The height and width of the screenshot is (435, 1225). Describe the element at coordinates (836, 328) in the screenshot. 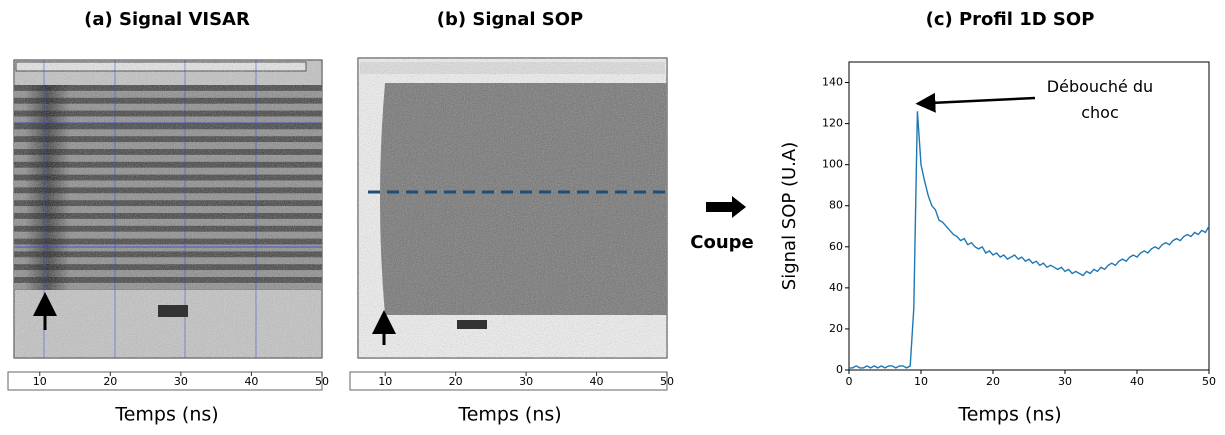

I see `y-tick-label: 20` at that location.